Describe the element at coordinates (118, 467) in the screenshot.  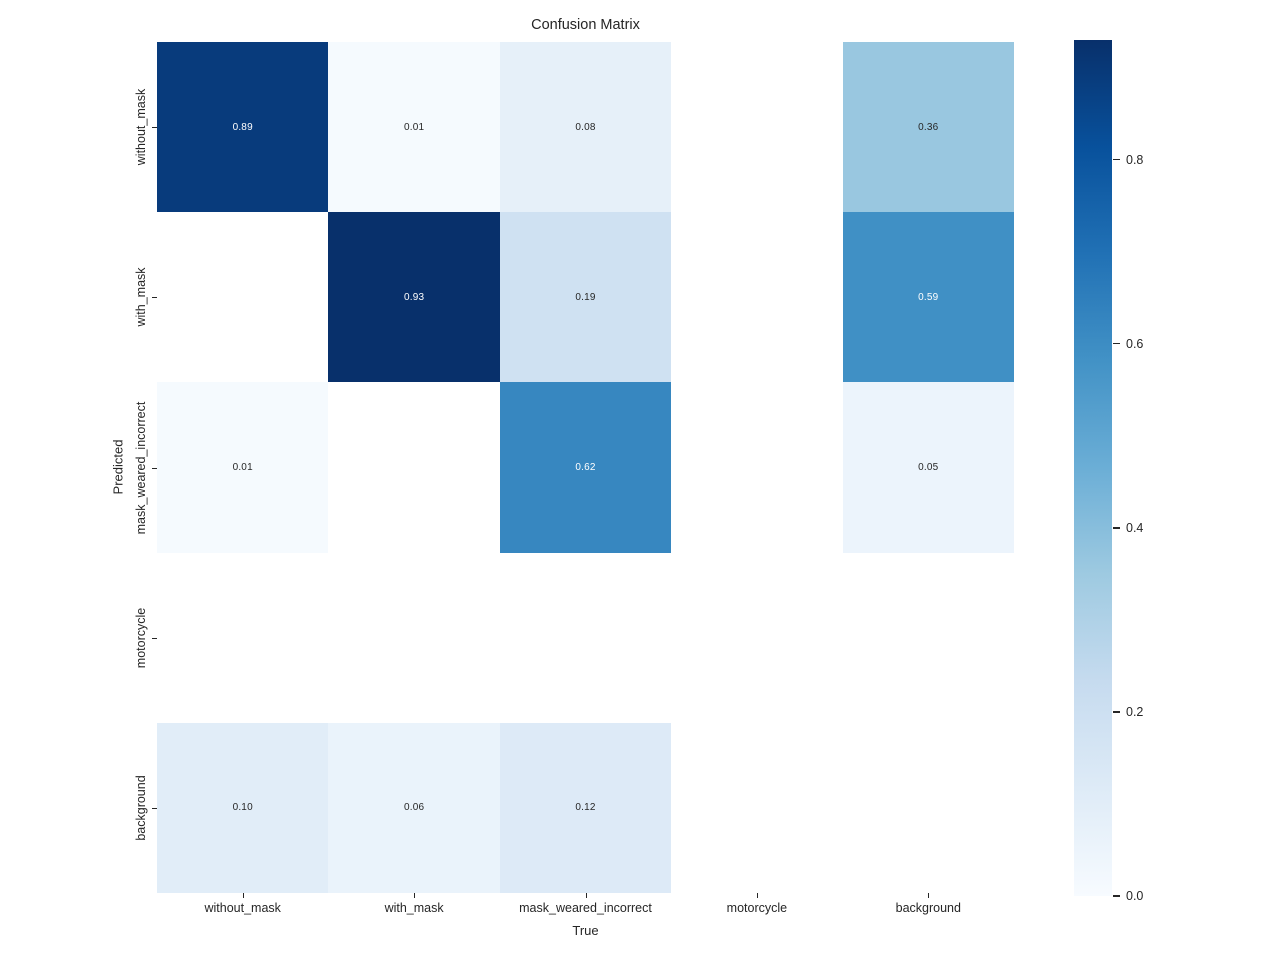
I see `y-axis-label: Predicted` at that location.